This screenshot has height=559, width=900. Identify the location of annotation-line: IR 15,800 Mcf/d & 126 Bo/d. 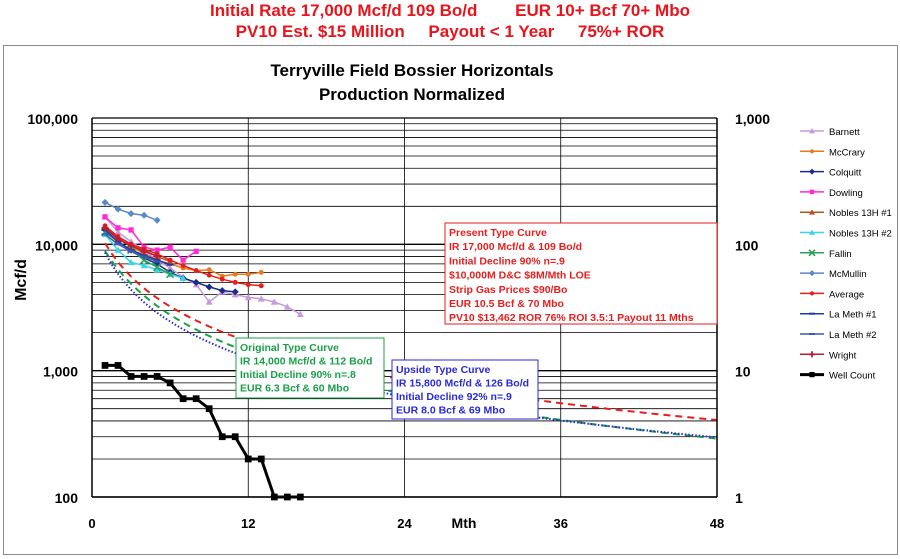
(462, 384).